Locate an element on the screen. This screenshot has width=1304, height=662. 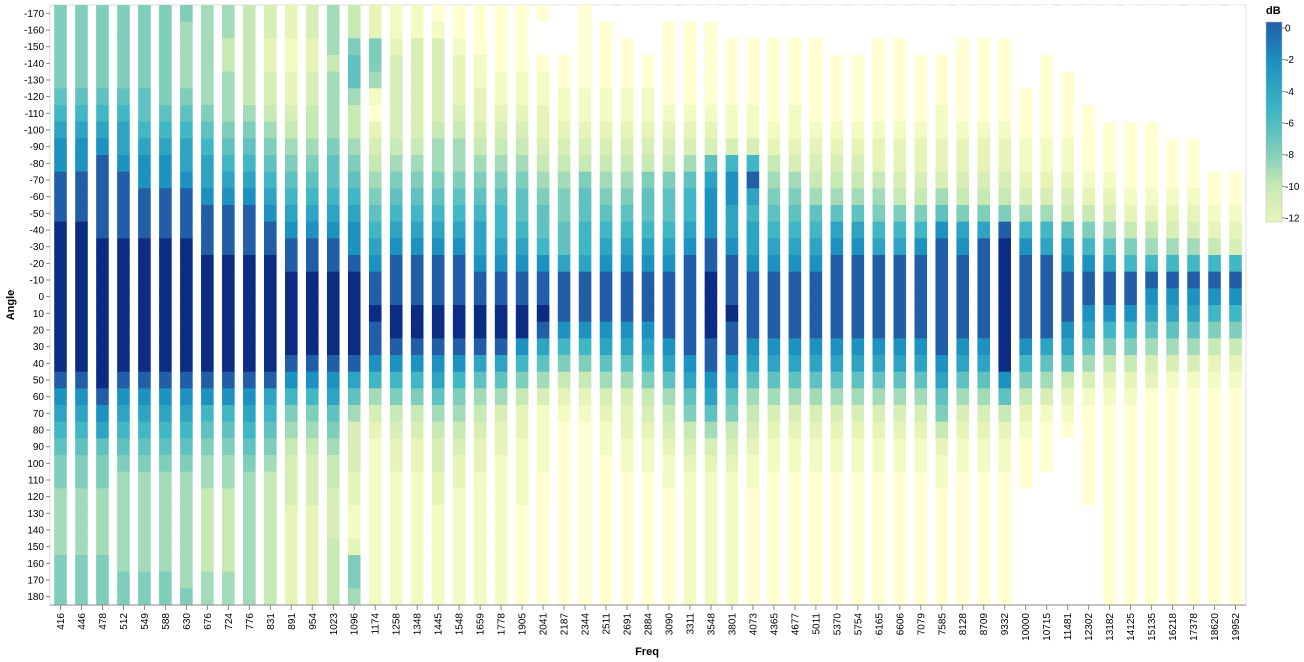
x-tick-label: 8128 is located at coordinates (963, 624).